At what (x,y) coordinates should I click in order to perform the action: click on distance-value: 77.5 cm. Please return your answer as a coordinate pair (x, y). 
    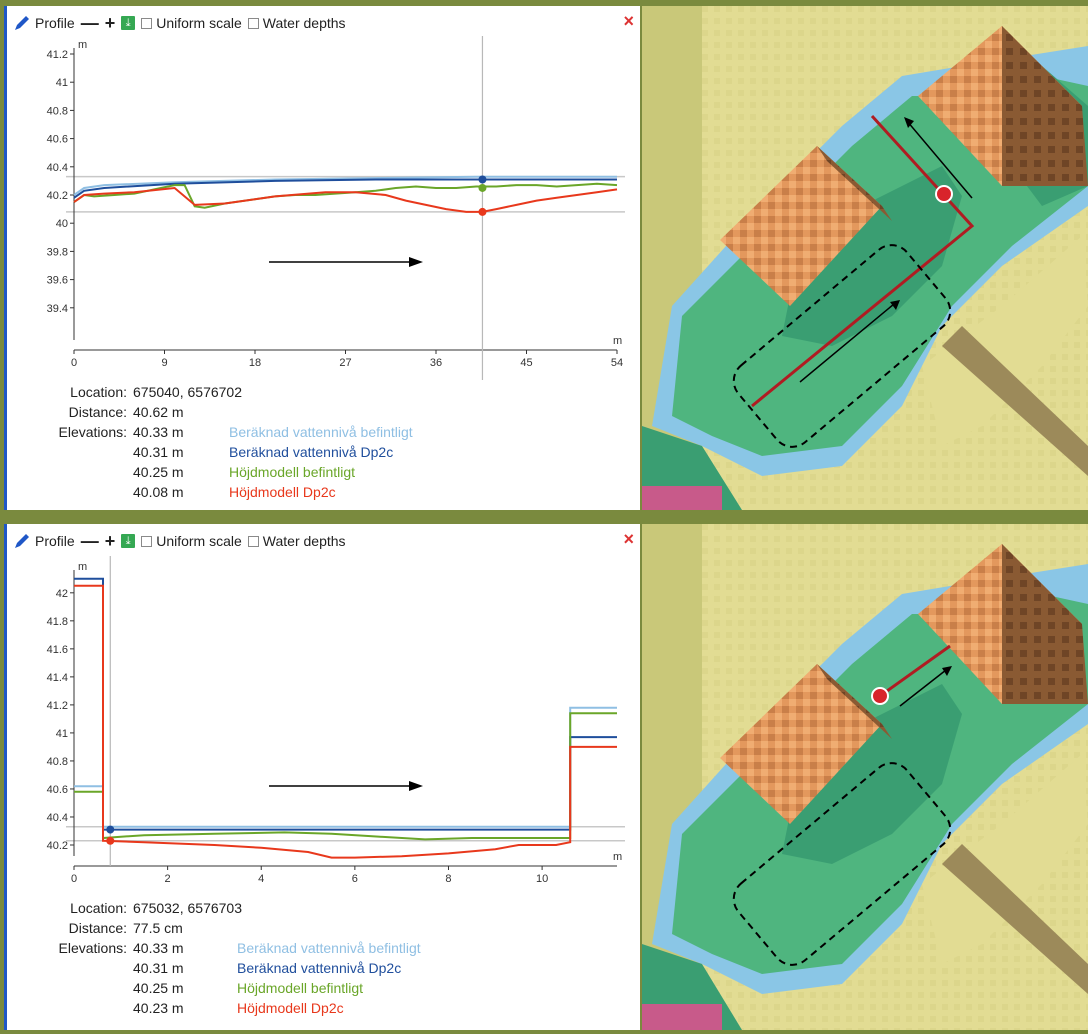
    Looking at the image, I should click on (158, 928).